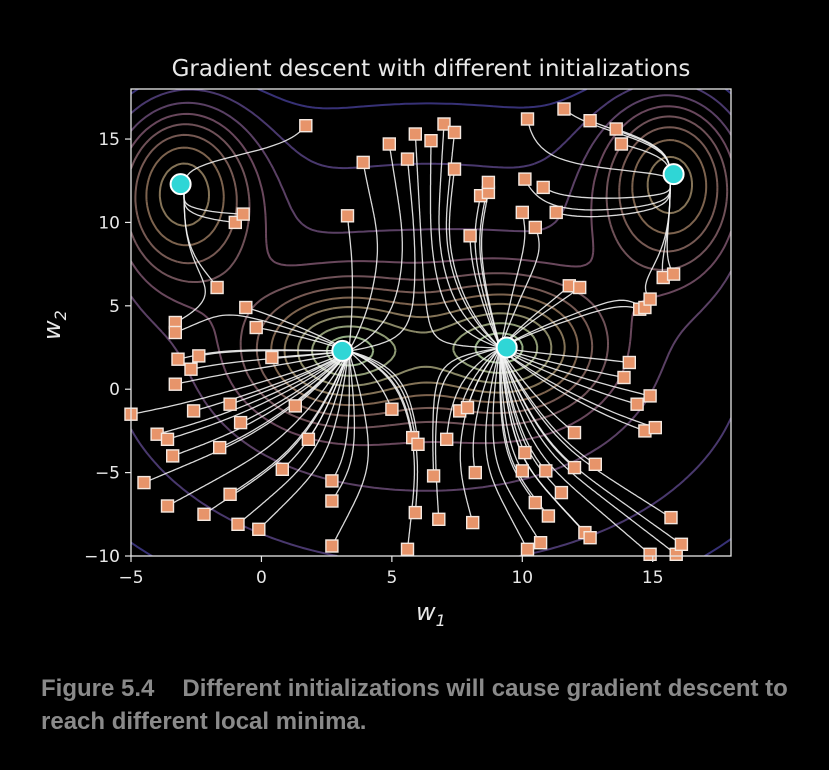  What do you see at coordinates (60, 315) in the screenshot?
I see `y-axis-label-sub: 2` at bounding box center [60, 315].